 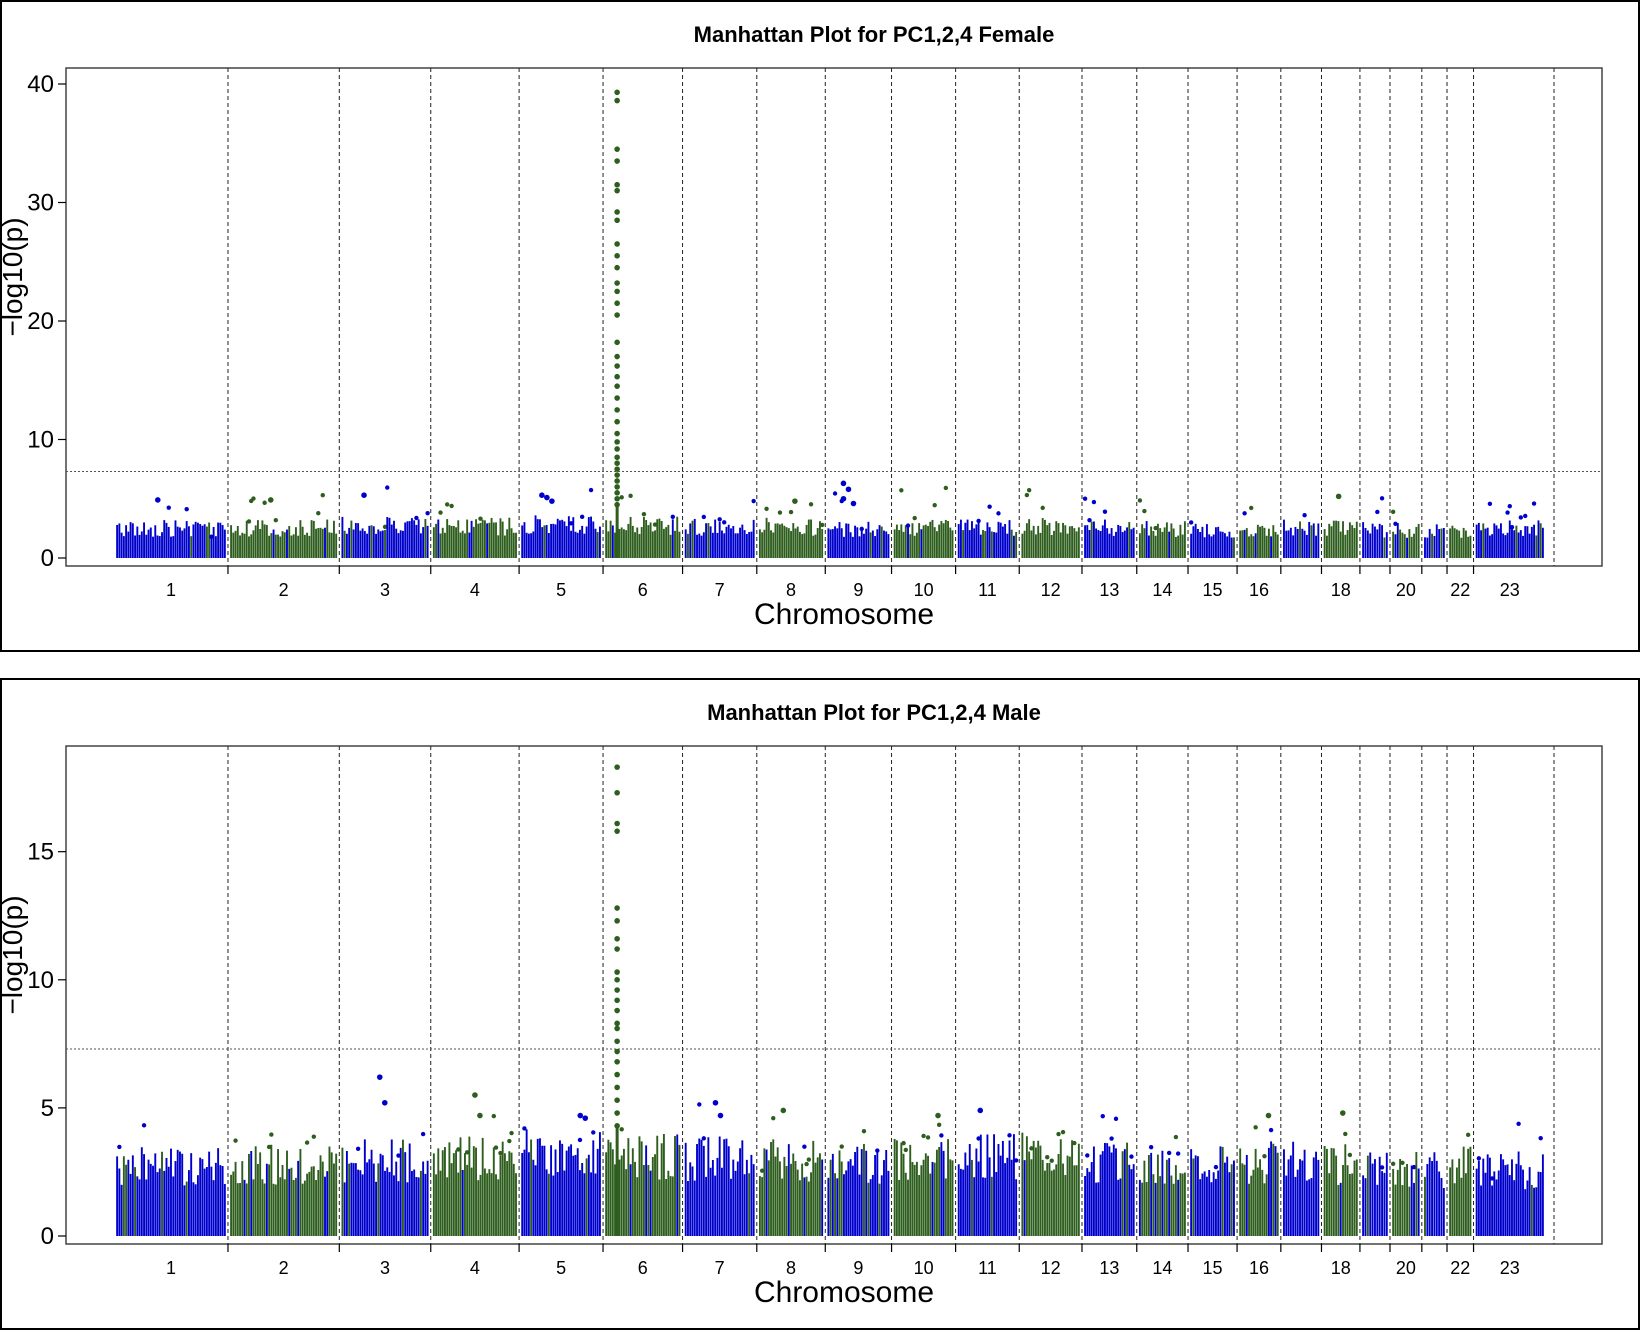 What do you see at coordinates (47, 558) in the screenshot?
I see `y-tick-label: 0` at bounding box center [47, 558].